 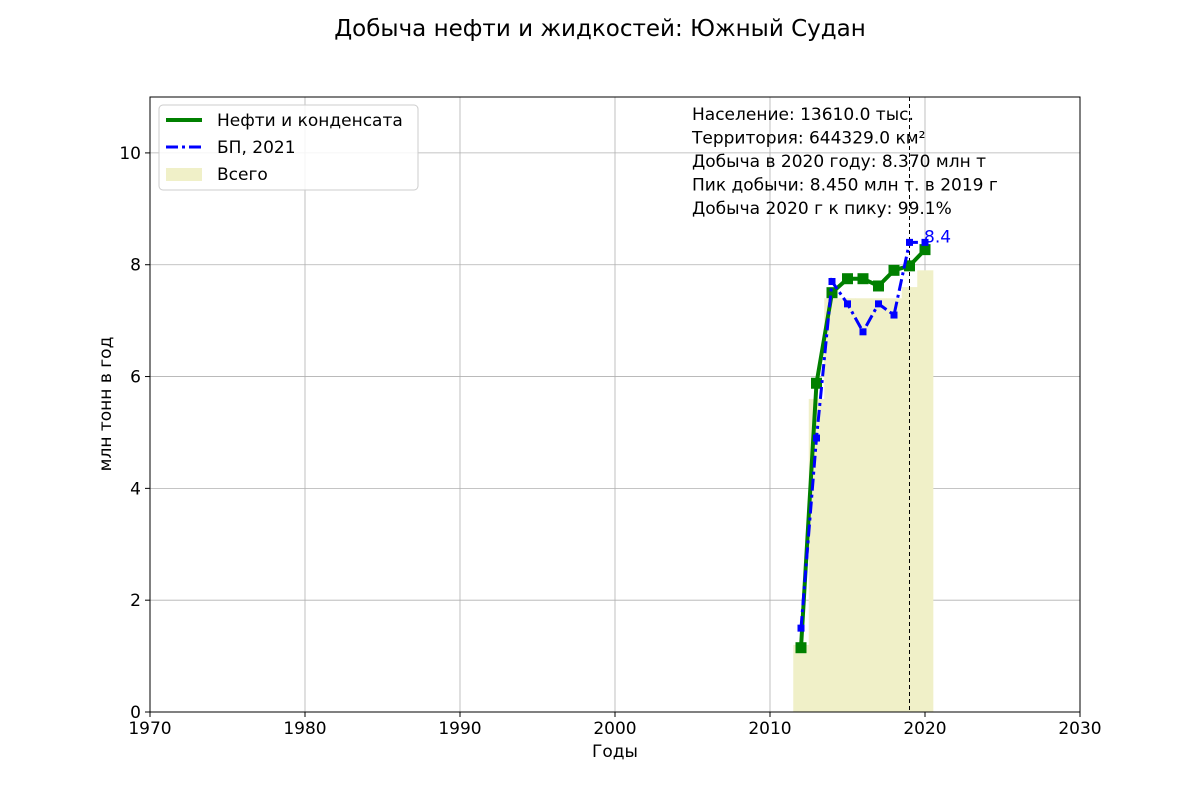 What do you see at coordinates (256, 148) in the screenshot?
I see `legend-label: БП, 2021` at bounding box center [256, 148].